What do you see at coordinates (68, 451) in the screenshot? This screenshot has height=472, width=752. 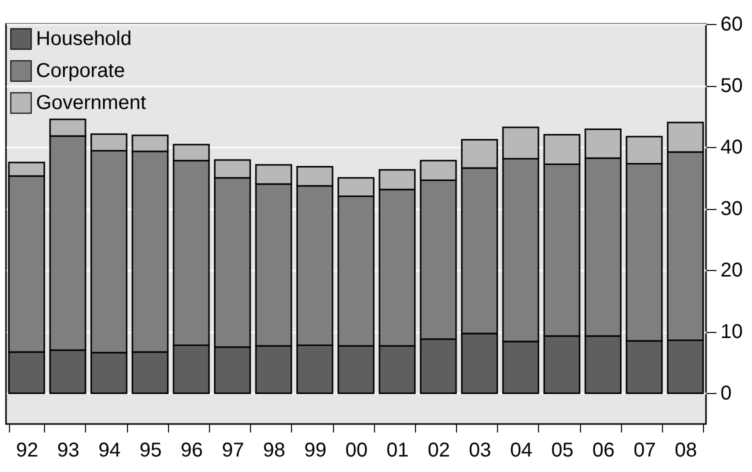 I see `x-tick-label: 93` at bounding box center [68, 451].